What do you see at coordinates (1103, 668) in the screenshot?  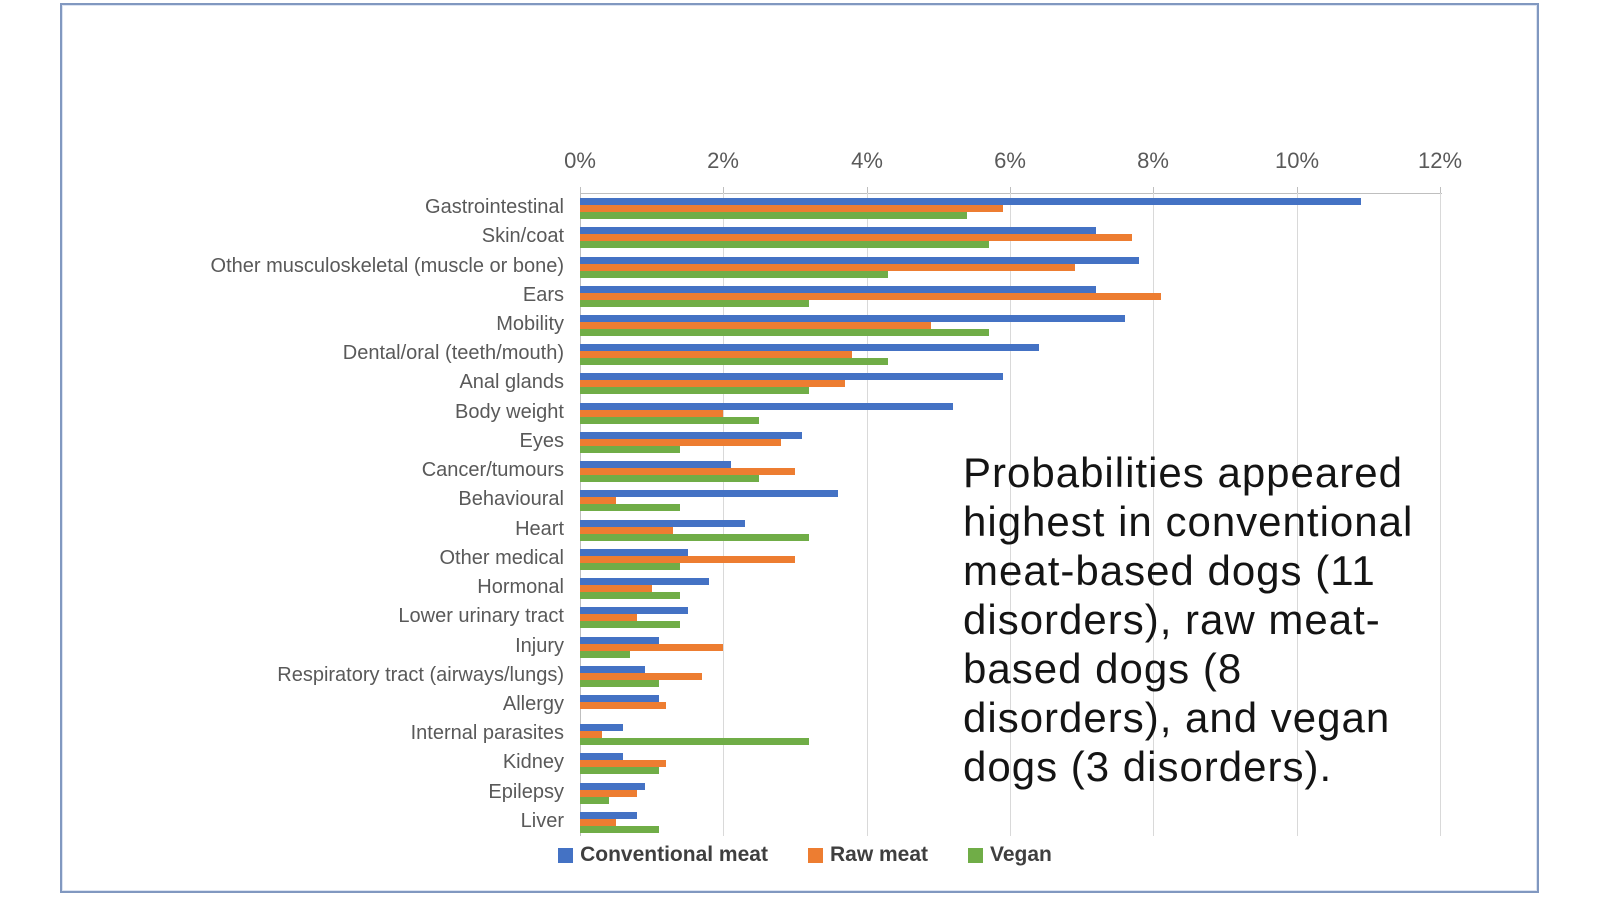 I see `annotation-line: based dogs (8` at bounding box center [1103, 668].